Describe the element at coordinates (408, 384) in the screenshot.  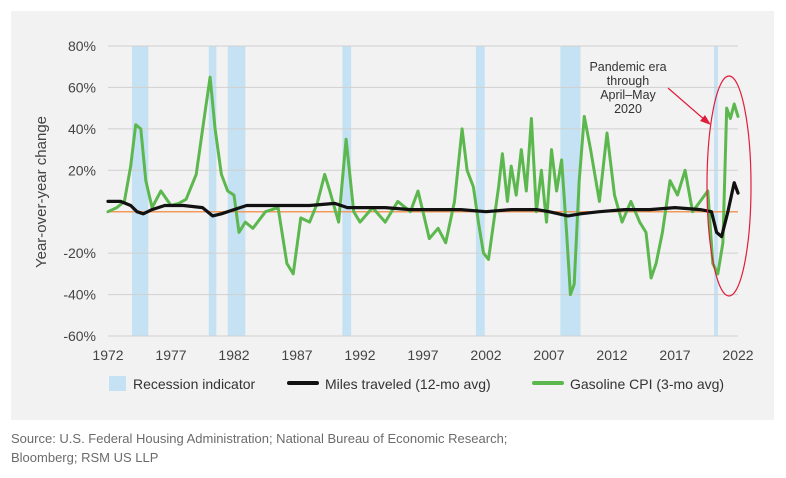
I see `legend-miles-label: Miles traveled (12-mo avg)` at that location.